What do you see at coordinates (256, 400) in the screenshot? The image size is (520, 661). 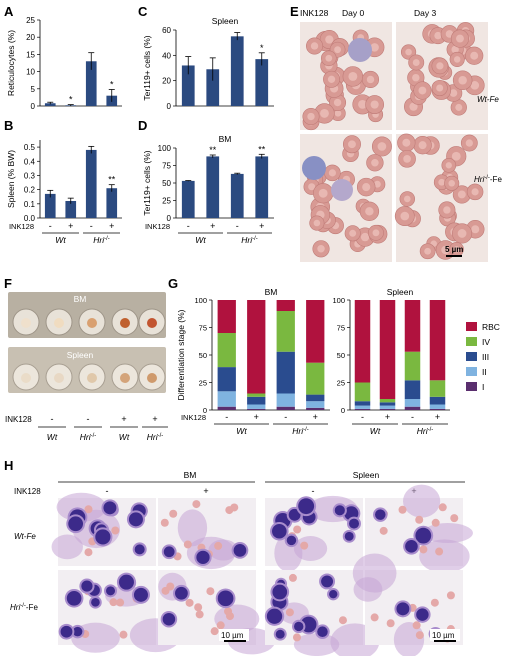 I see `chart-G-segment-III` at bounding box center [256, 400].